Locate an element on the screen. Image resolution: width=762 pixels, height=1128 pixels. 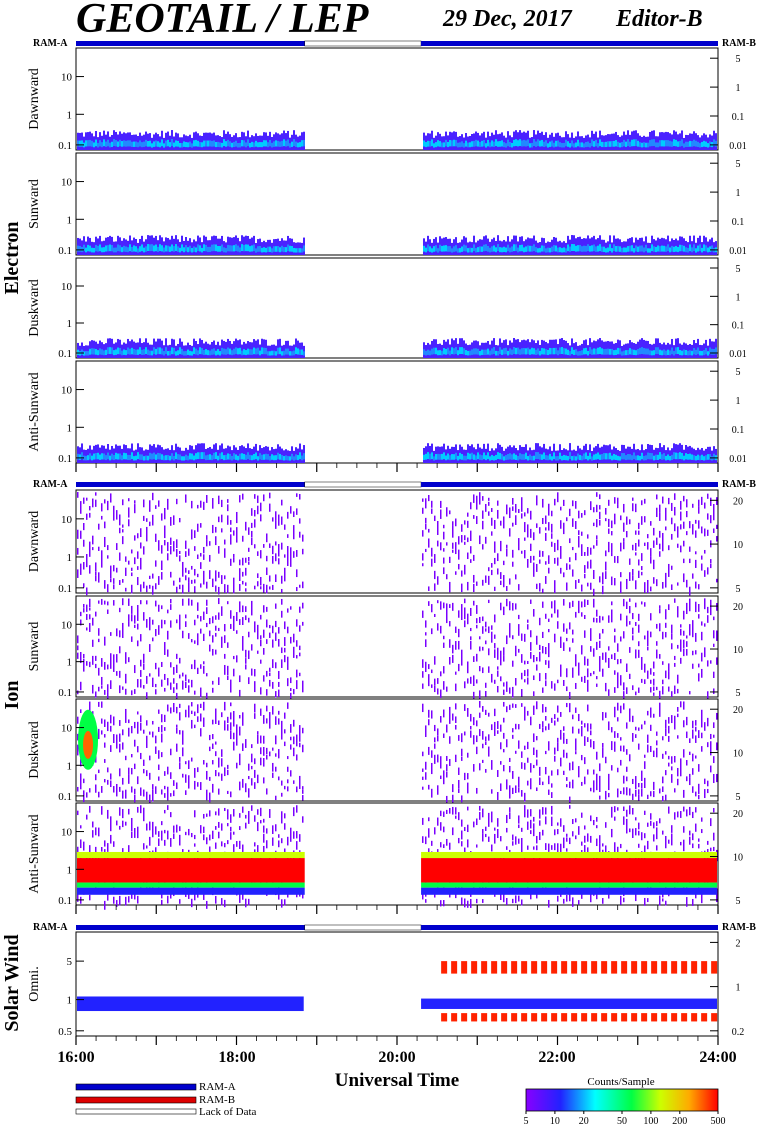
y-tick-label: 10 is located at coordinates (67, 625).